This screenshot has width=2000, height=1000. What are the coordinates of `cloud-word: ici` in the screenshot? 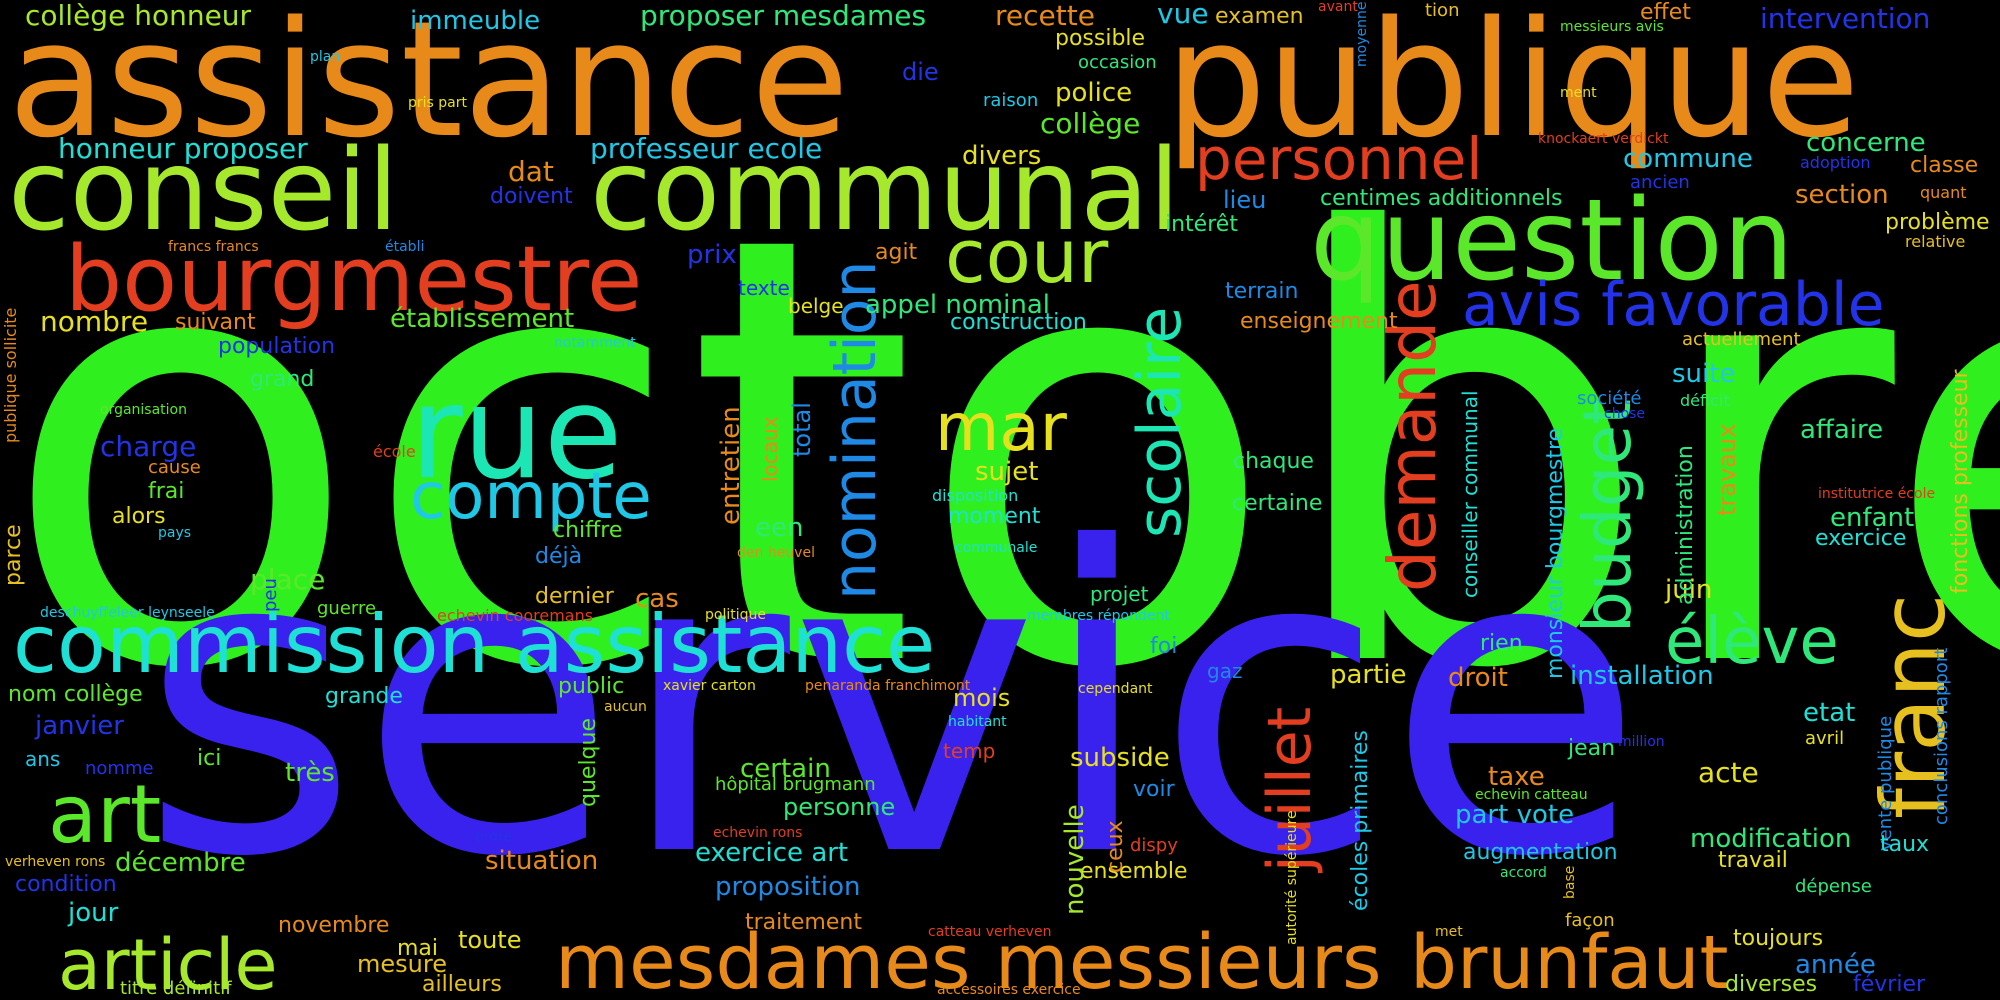 It's located at (209, 758).